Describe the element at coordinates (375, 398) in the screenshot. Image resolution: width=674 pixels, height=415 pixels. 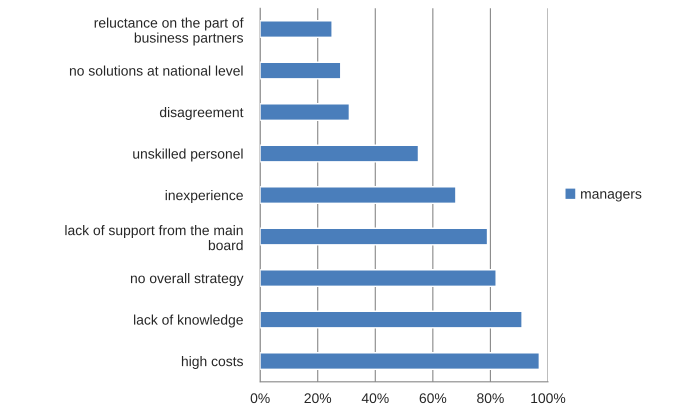
I see `x-tick-label: 40%` at that location.